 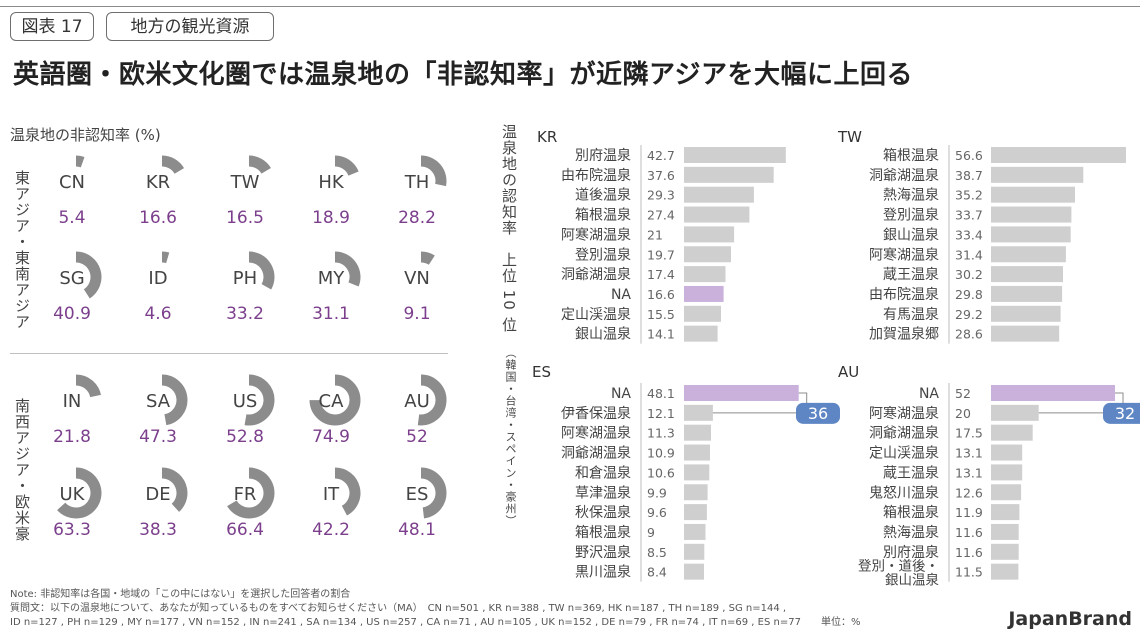 I want to click on gauge-value-us: 52.8, so click(x=245, y=437).